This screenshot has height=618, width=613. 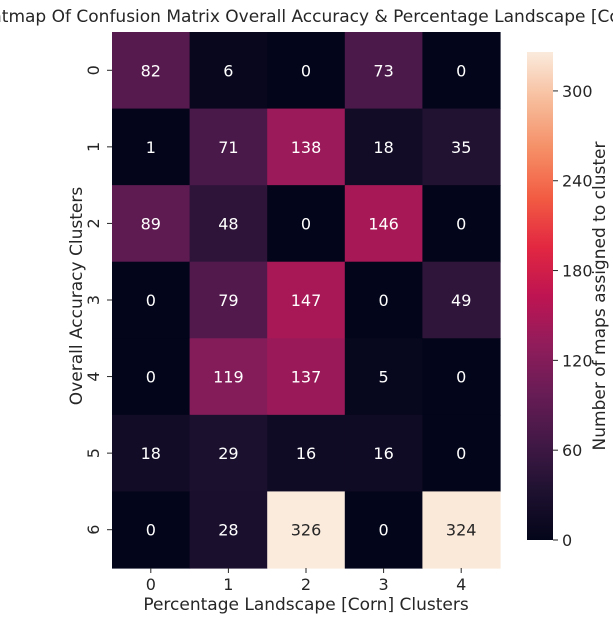 I want to click on cell-value-label: 138, so click(x=306, y=147).